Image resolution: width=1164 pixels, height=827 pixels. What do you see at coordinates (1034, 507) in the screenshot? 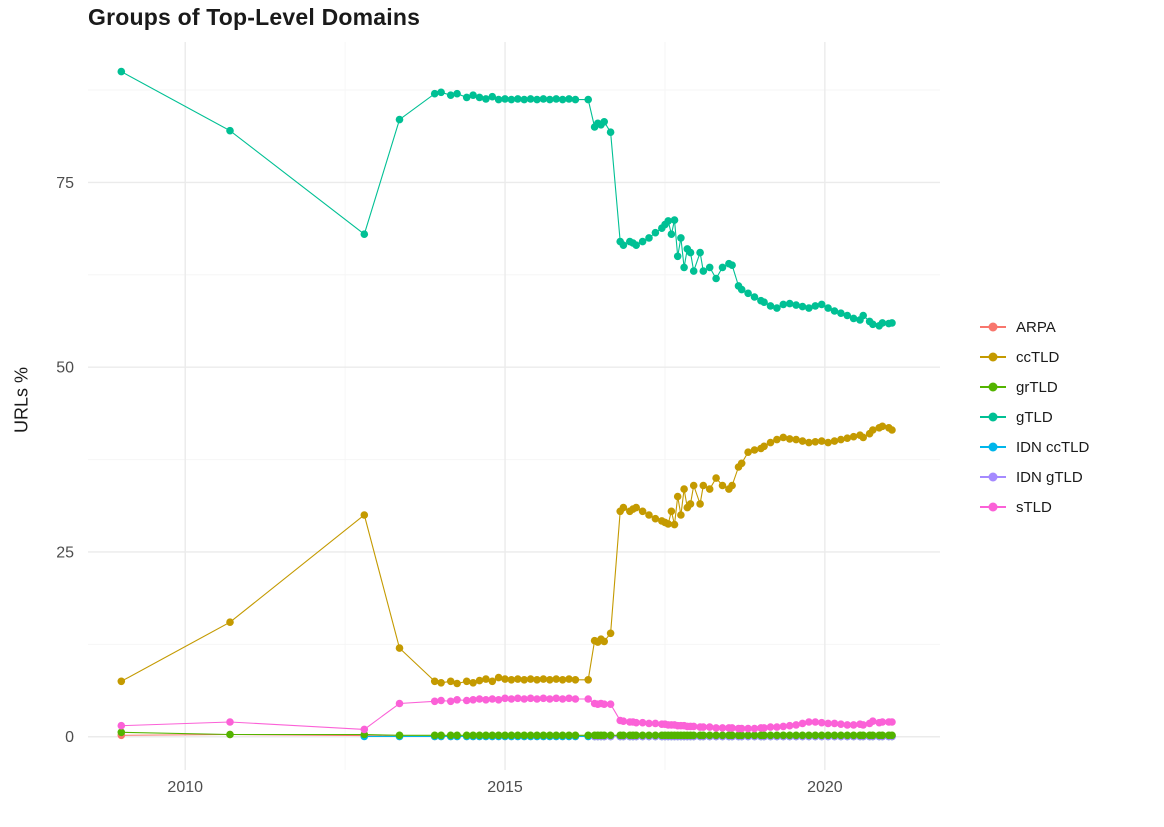
I see `legend-item-stld: sTLD` at bounding box center [1034, 507].